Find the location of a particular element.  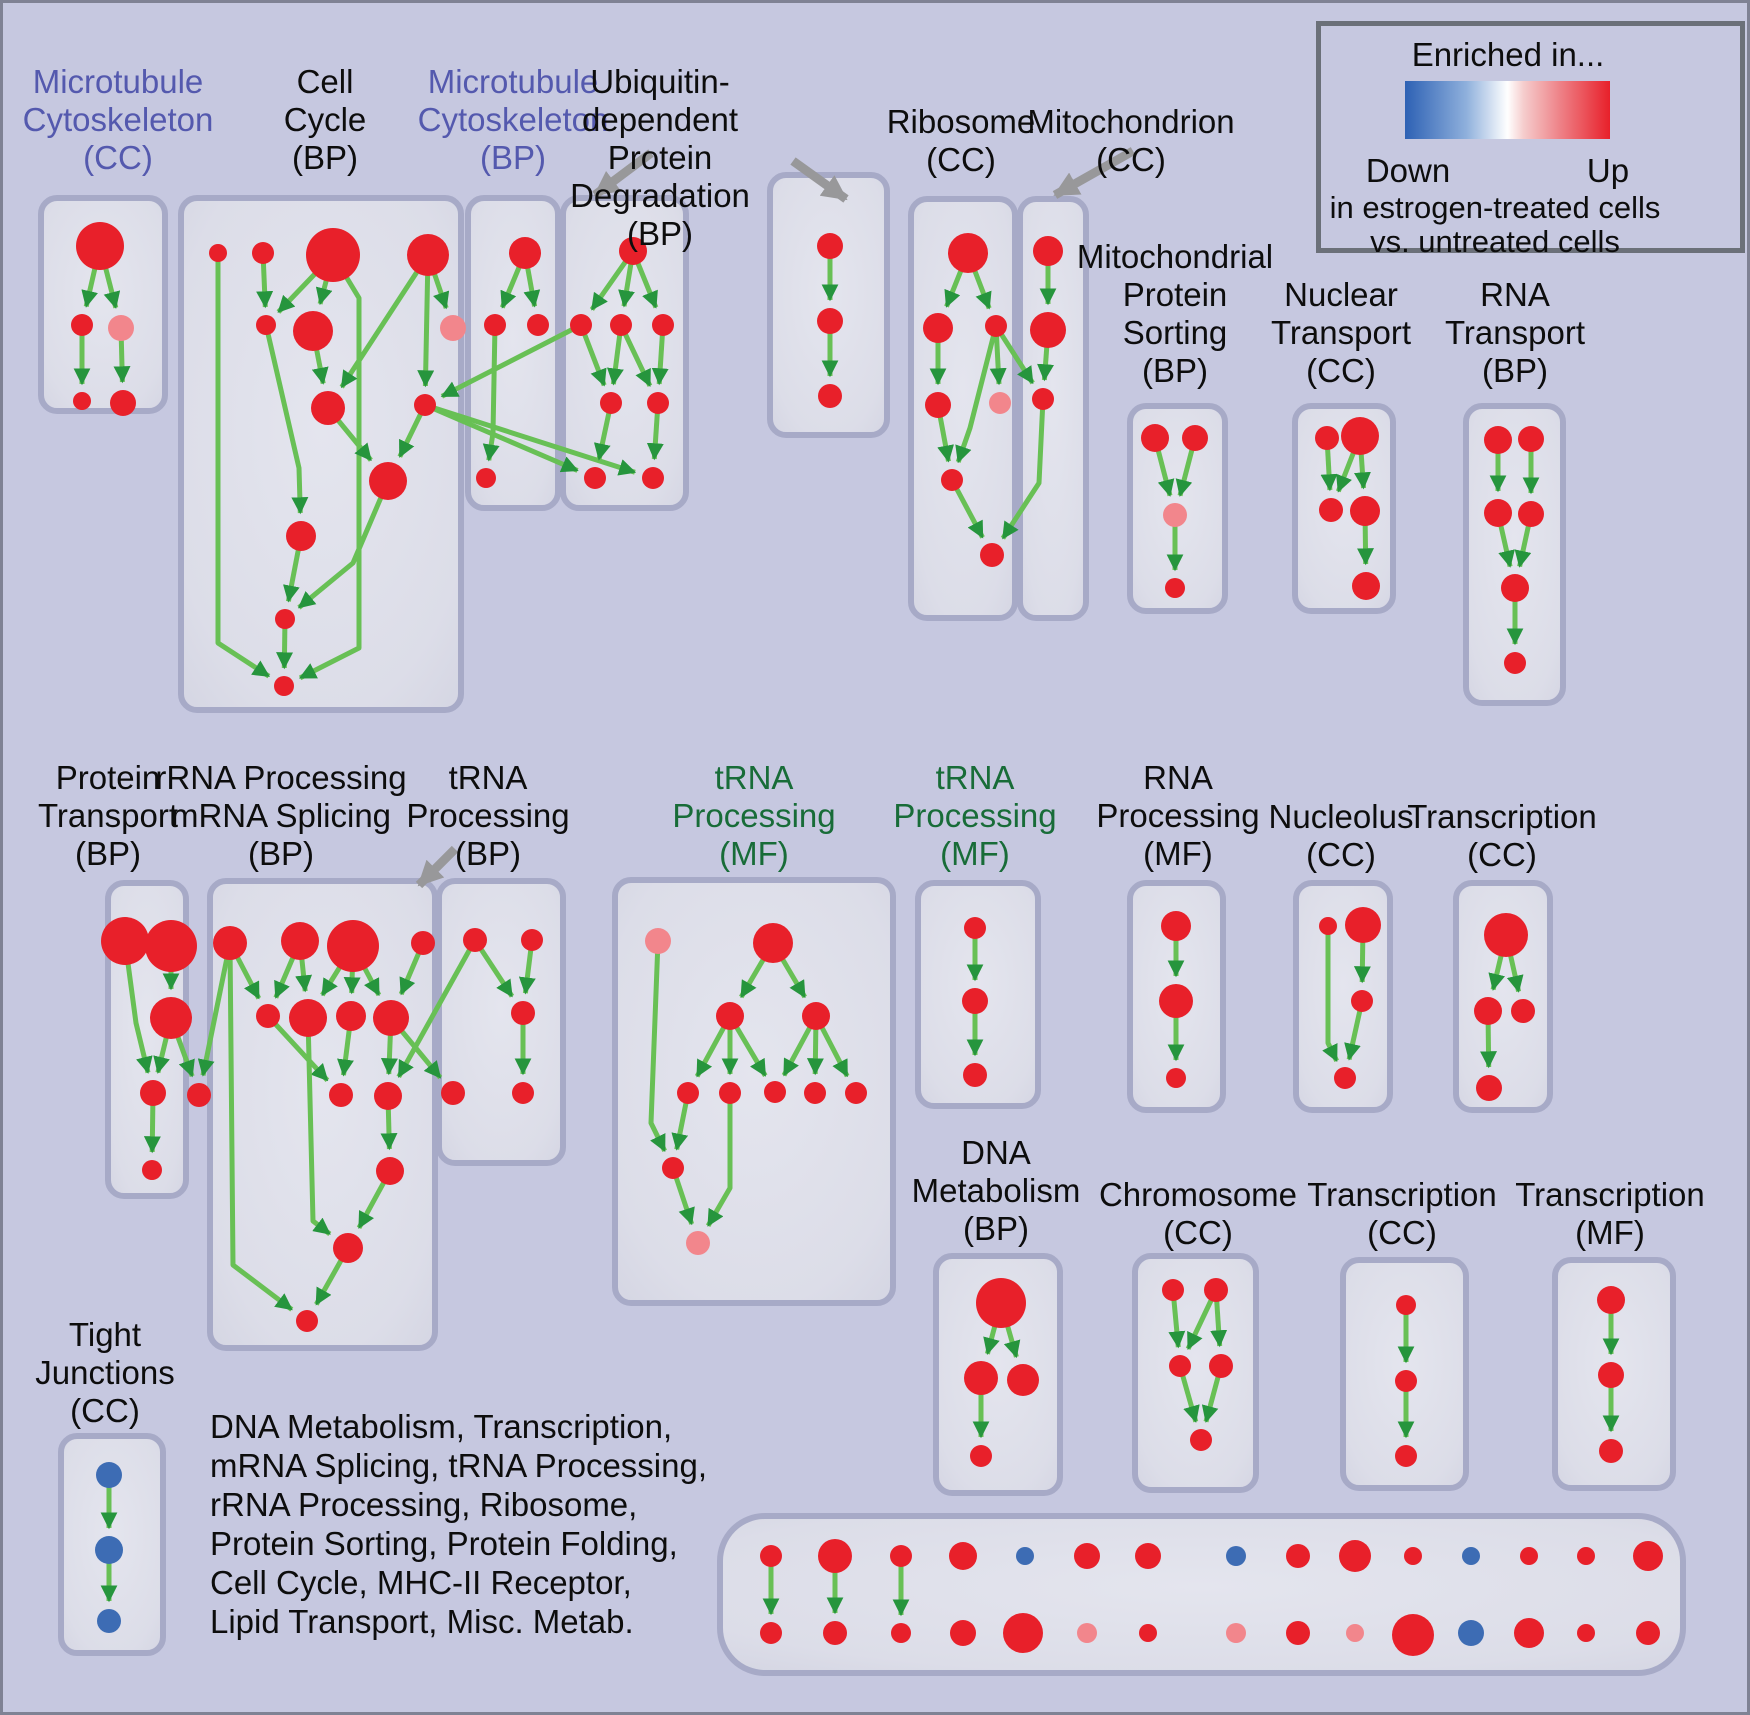

node-a2 is located at coordinates (82, 325).